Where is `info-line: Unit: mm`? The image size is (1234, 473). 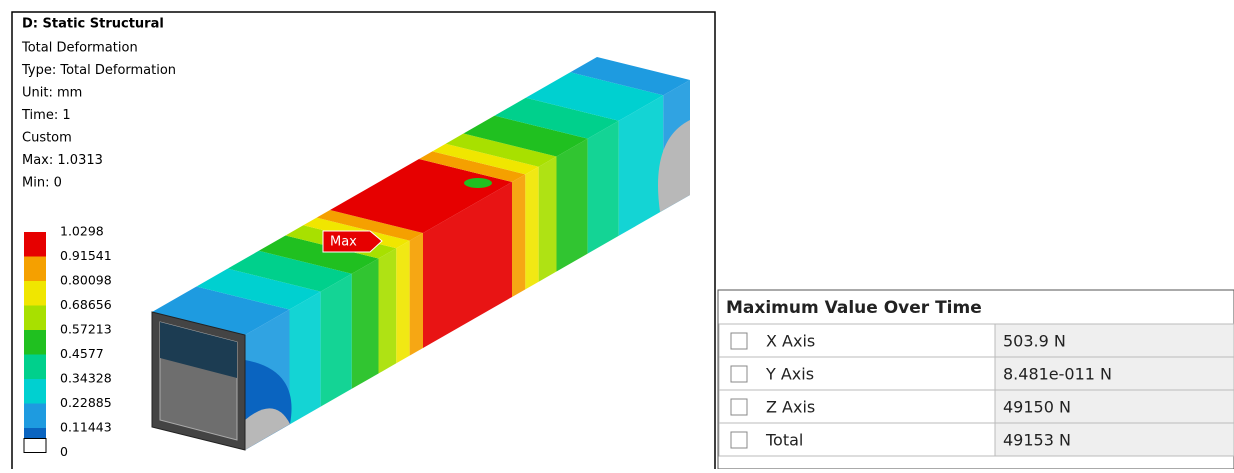 info-line: Unit: mm is located at coordinates (52, 93).